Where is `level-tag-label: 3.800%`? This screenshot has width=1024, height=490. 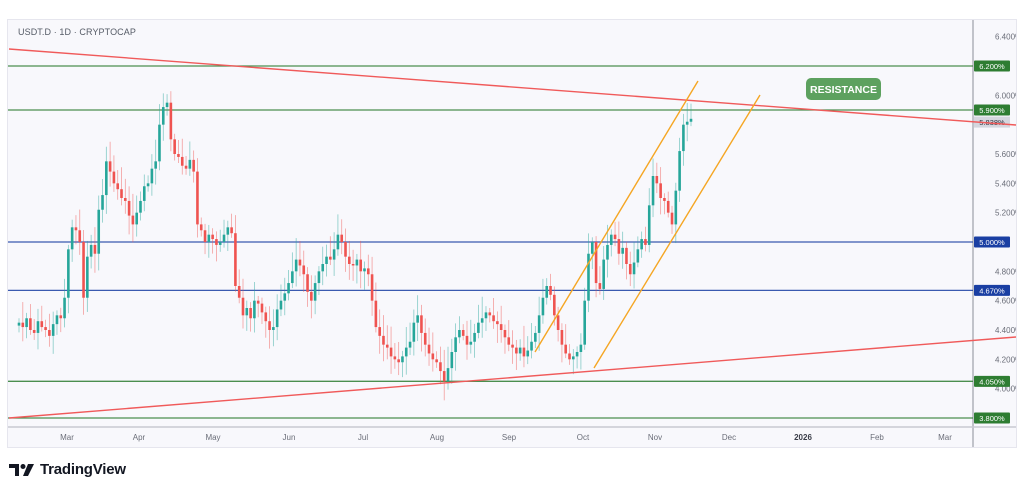
level-tag-label: 3.800% is located at coordinates (992, 418).